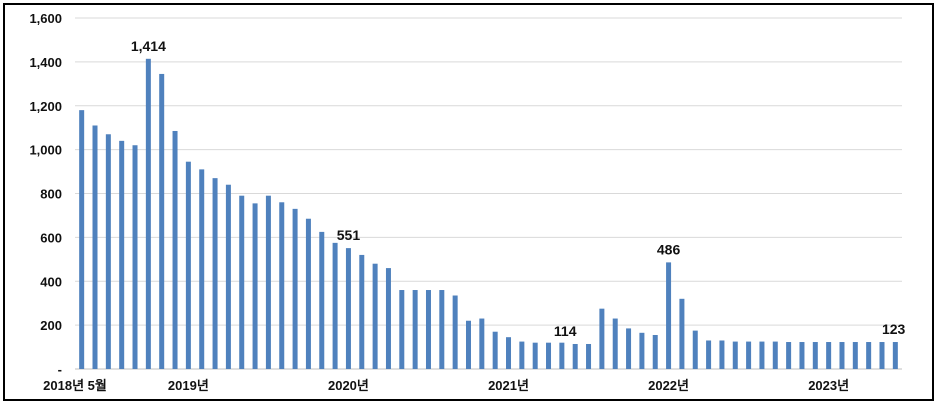 This screenshot has height=407, width=941. Describe the element at coordinates (51, 281) in the screenshot. I see `y-tick-label: 400` at that location.